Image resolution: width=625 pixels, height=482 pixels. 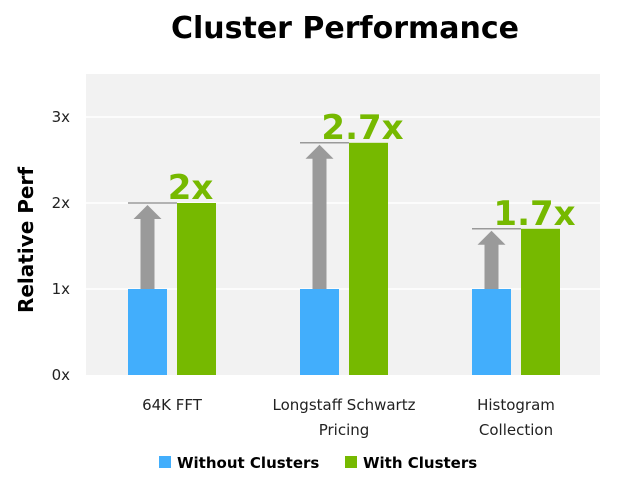 What do you see at coordinates (534, 214) in the screenshot?
I see `data-label: 1.7x` at bounding box center [534, 214].